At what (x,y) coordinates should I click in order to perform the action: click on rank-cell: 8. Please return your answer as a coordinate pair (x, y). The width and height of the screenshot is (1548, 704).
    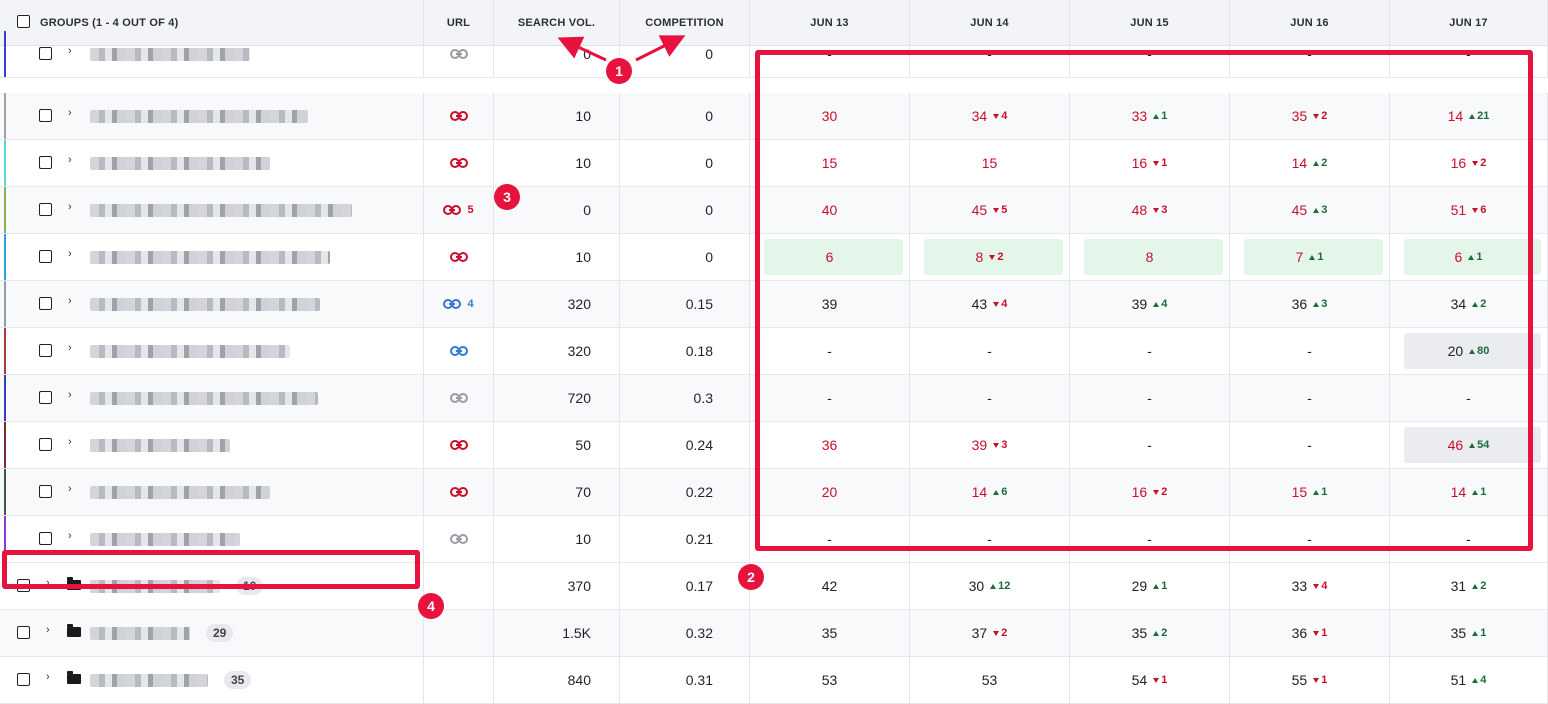
    Looking at the image, I should click on (1150, 257).